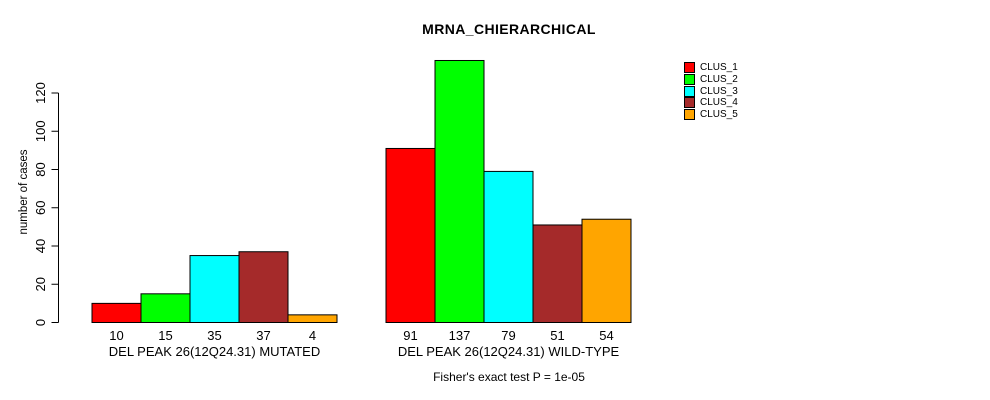  I want to click on y-tick-label: 80, so click(40, 169).